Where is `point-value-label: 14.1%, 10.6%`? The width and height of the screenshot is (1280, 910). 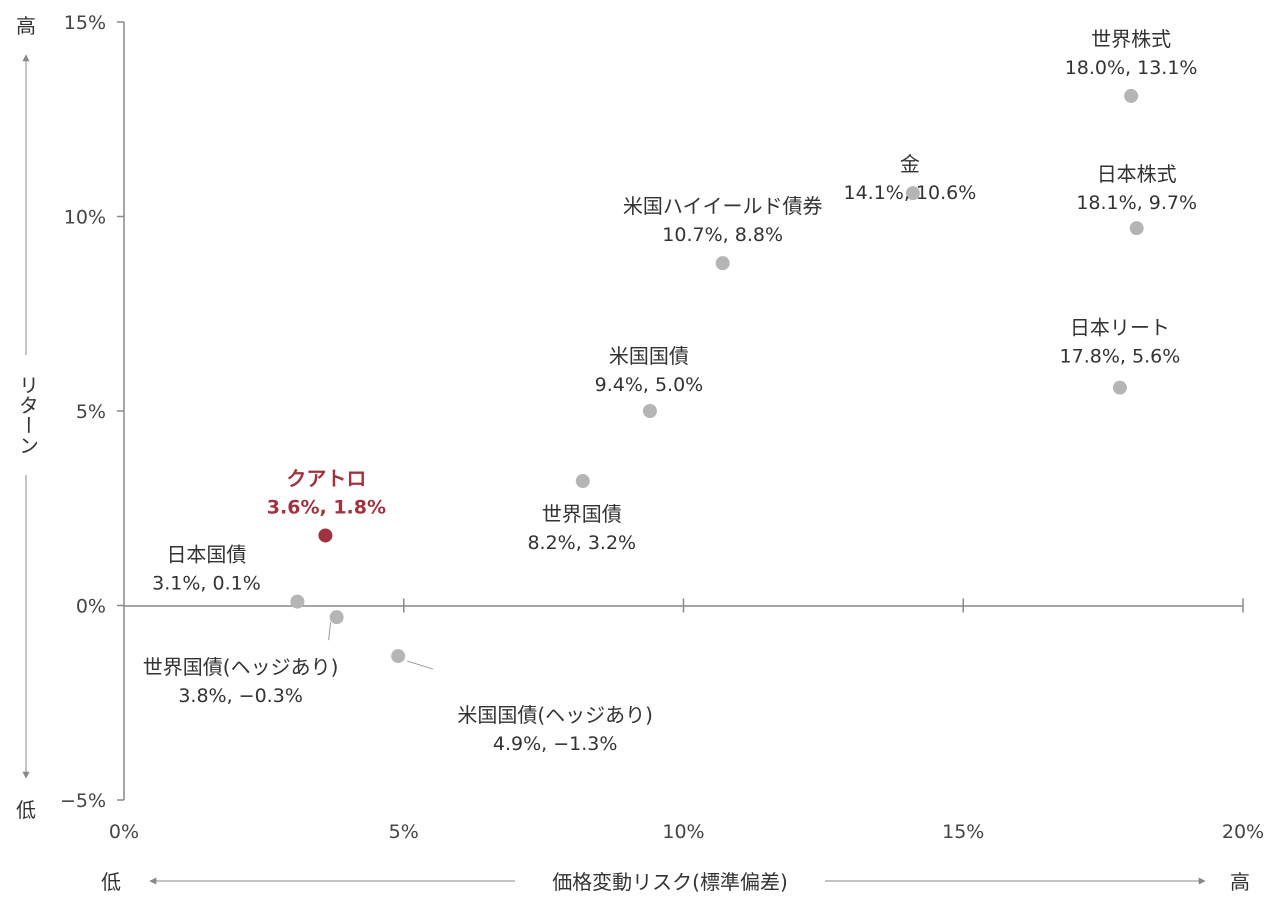
point-value-label: 14.1%, 10.6% is located at coordinates (909, 193).